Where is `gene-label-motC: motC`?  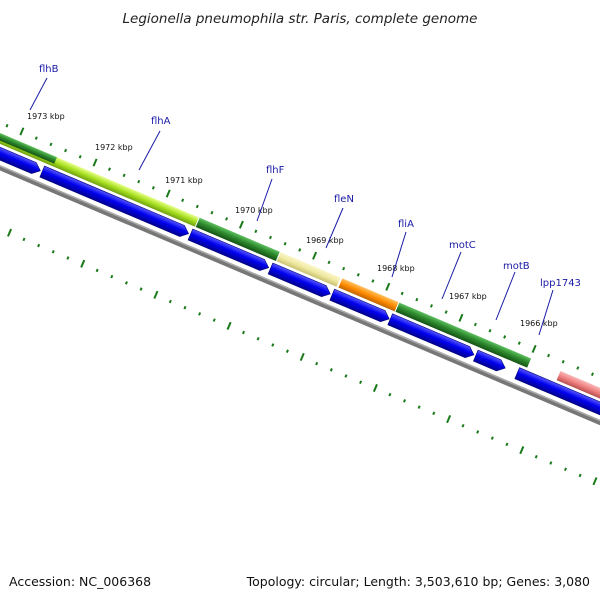 gene-label-motC: motC is located at coordinates (458, 270).